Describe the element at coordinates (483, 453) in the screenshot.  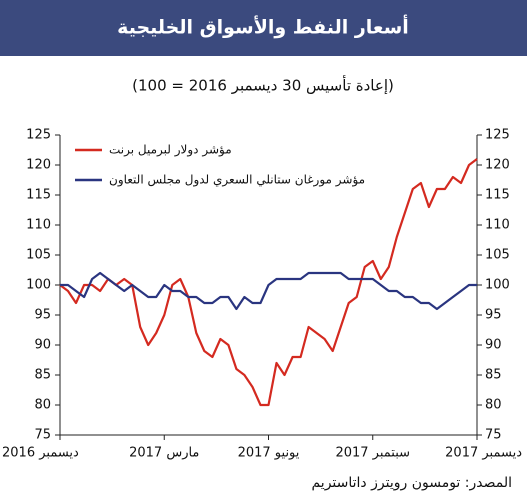
I see `x-tick-label: ديسمبر 2017` at that location.